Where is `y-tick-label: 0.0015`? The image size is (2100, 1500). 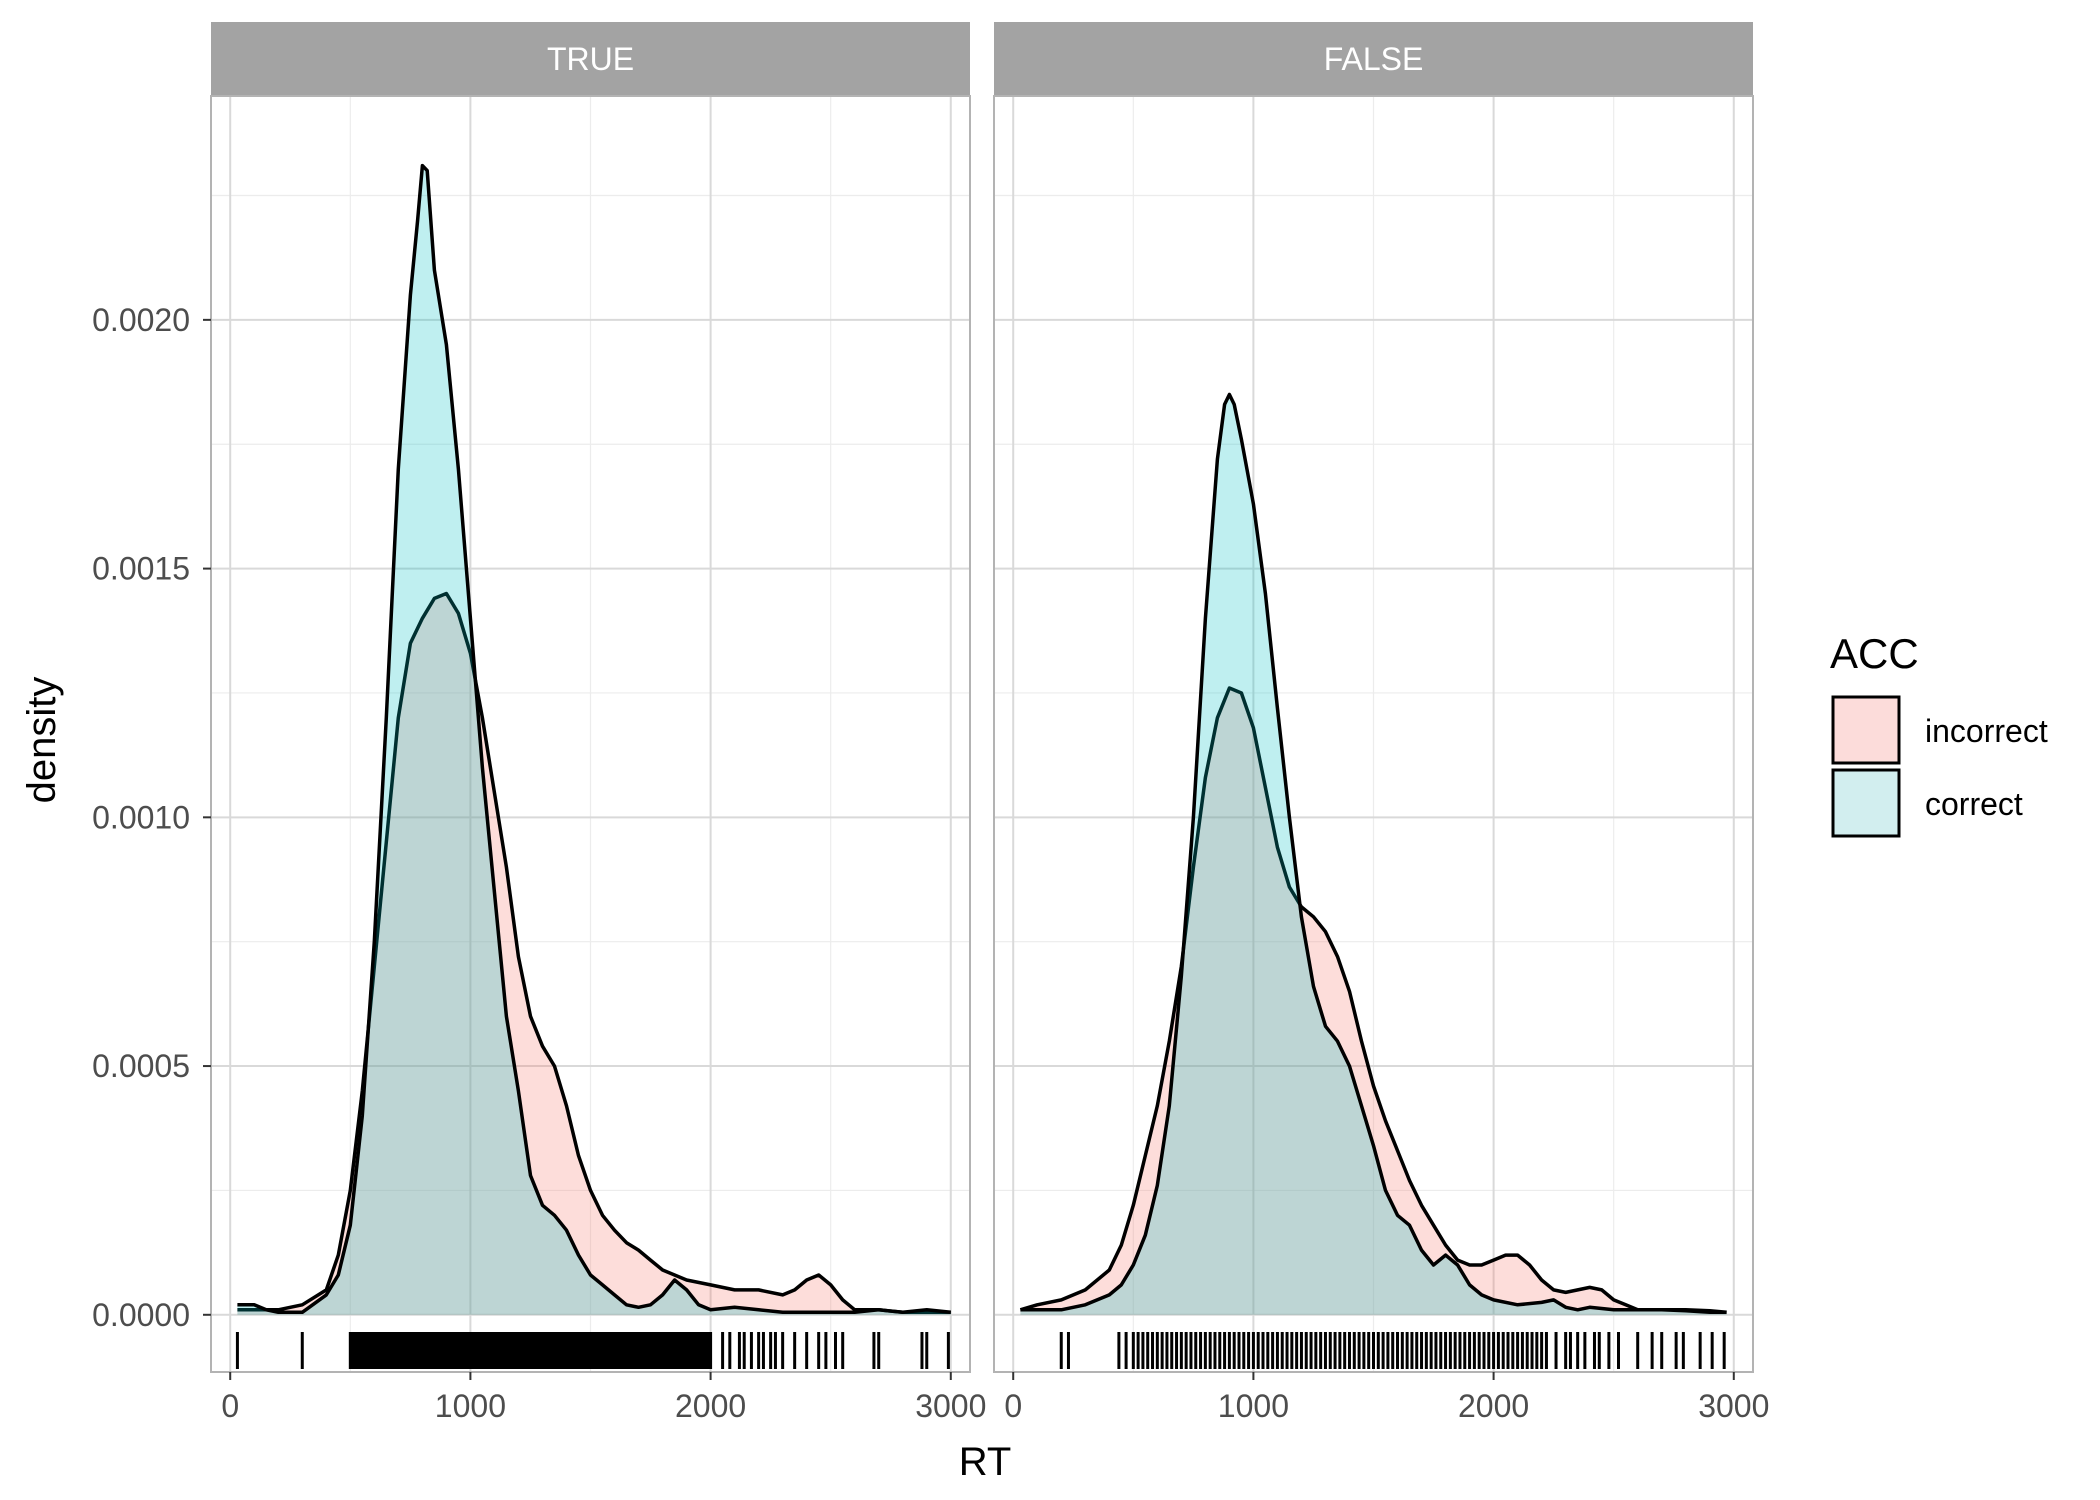
y-tick-label: 0.0015 is located at coordinates (141, 569).